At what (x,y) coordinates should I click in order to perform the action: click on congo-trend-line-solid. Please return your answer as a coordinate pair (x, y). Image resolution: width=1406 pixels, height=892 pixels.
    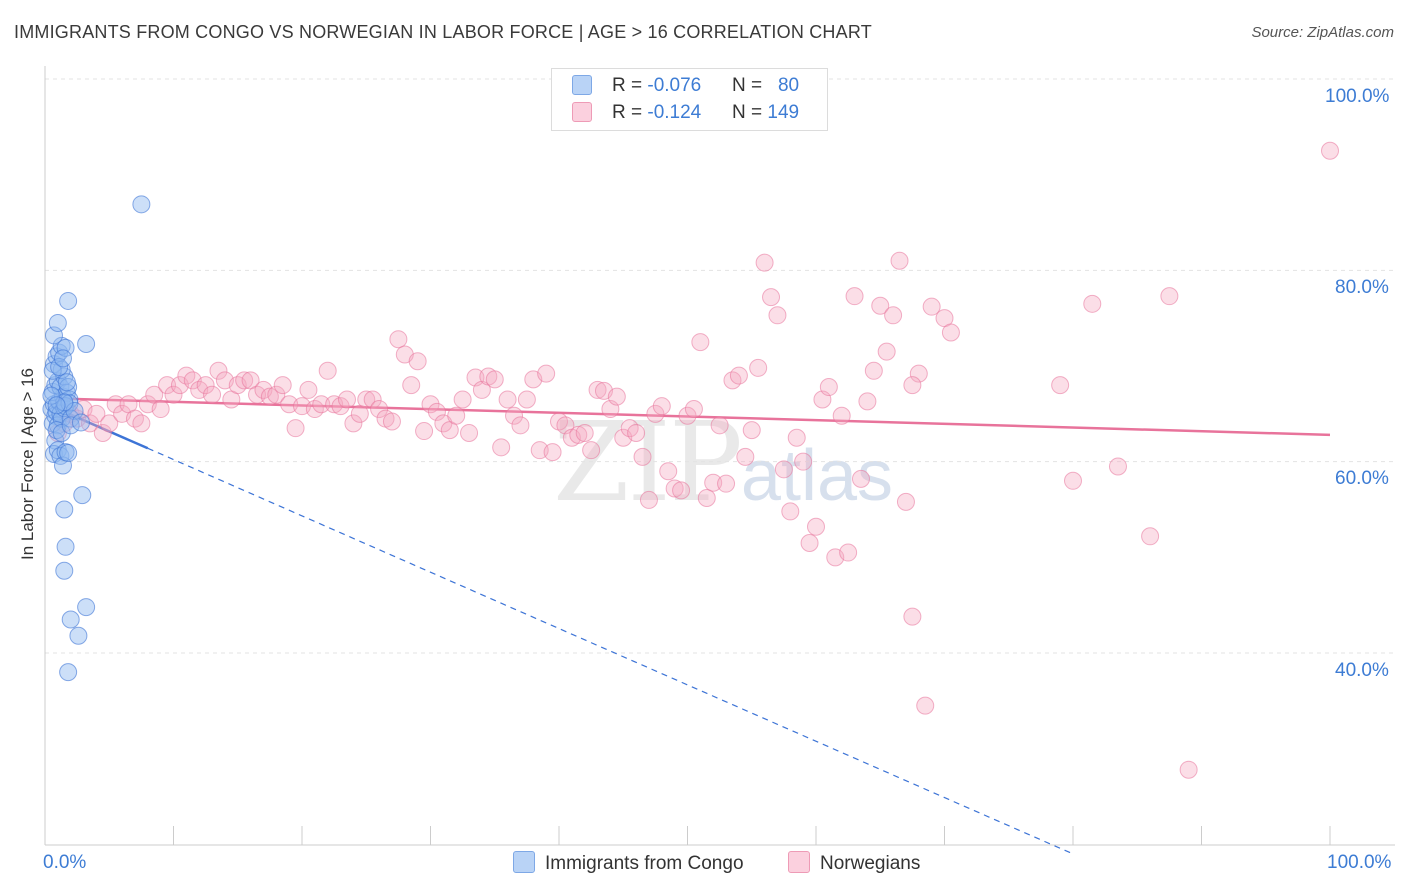
    Looking at the image, I should click on (99, 427).